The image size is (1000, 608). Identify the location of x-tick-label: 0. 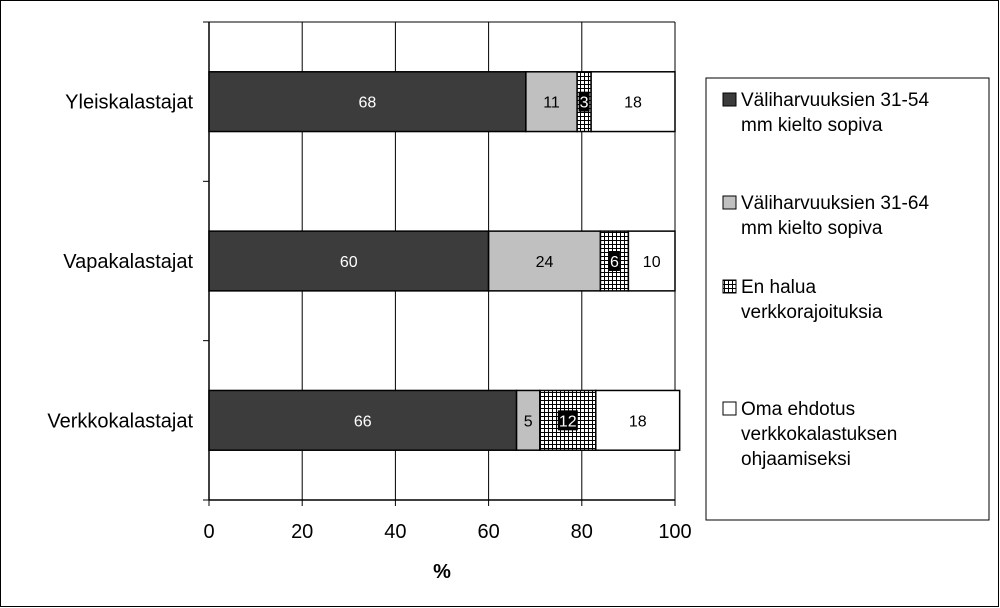
(208, 532).